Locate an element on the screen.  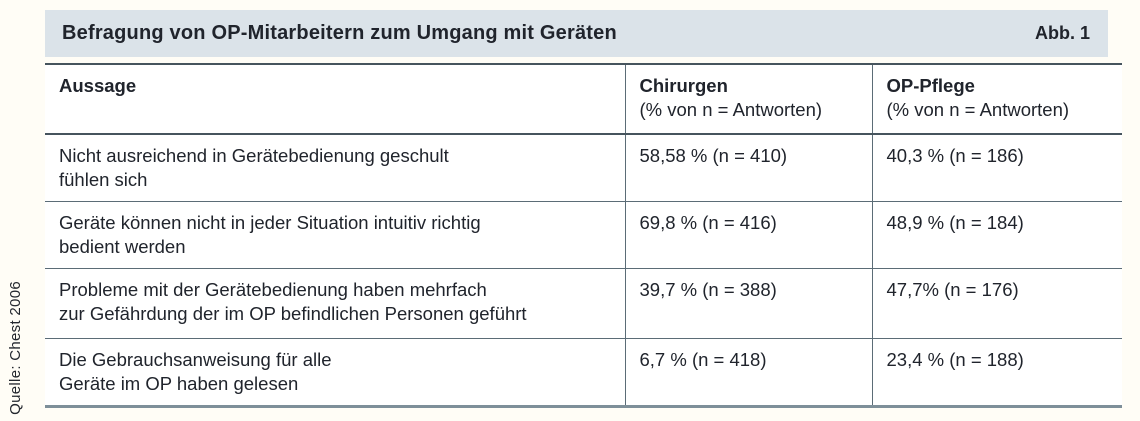
op-pflege-value: 40,3 % (n = 186) is located at coordinates (996, 168).